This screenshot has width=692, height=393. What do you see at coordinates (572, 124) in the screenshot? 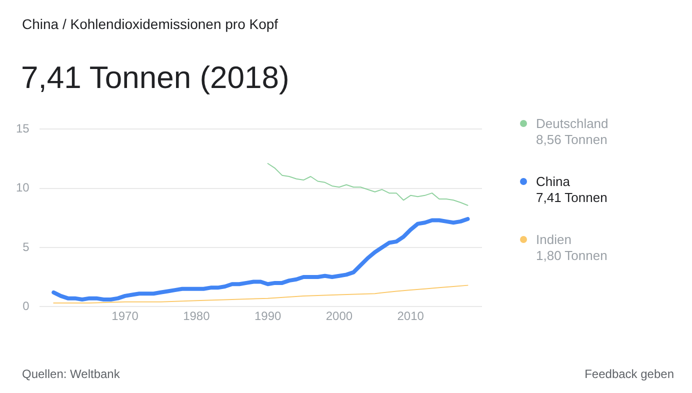
I see `legend-label: Deutschland` at bounding box center [572, 124].